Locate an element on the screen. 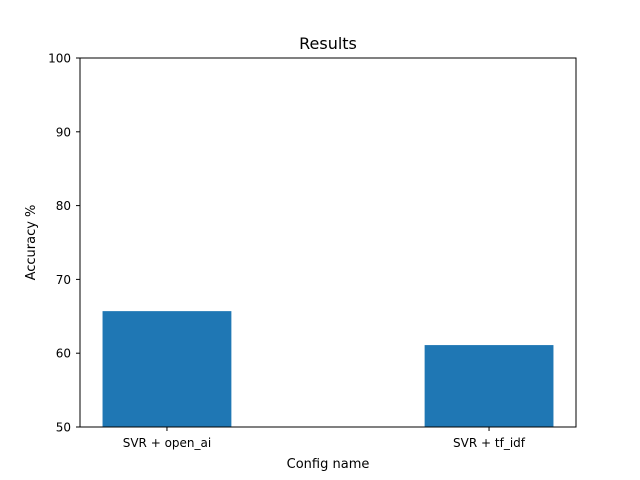 This screenshot has height=480, width=640. y-tick-label: 50 is located at coordinates (63, 428).